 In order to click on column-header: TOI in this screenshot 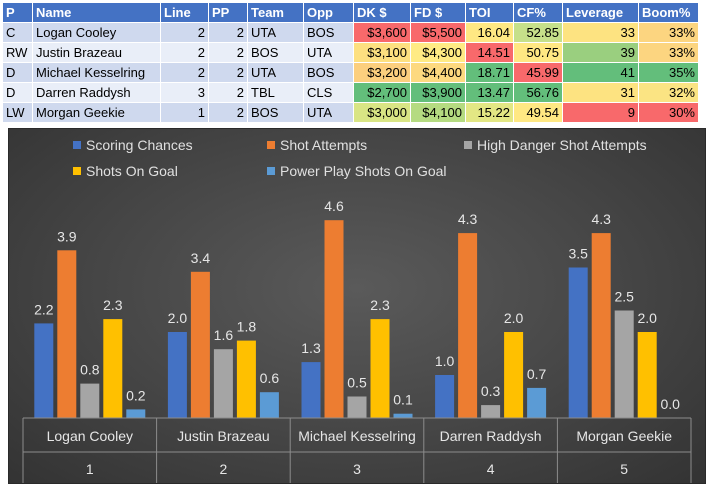, I will do `click(489, 12)`.